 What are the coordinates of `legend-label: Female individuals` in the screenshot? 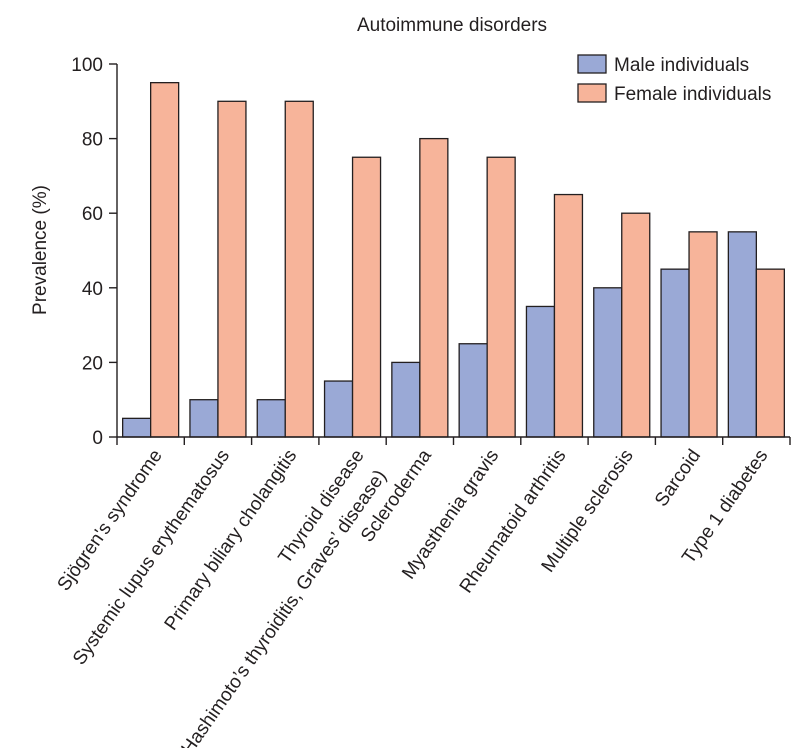 It's located at (692, 94).